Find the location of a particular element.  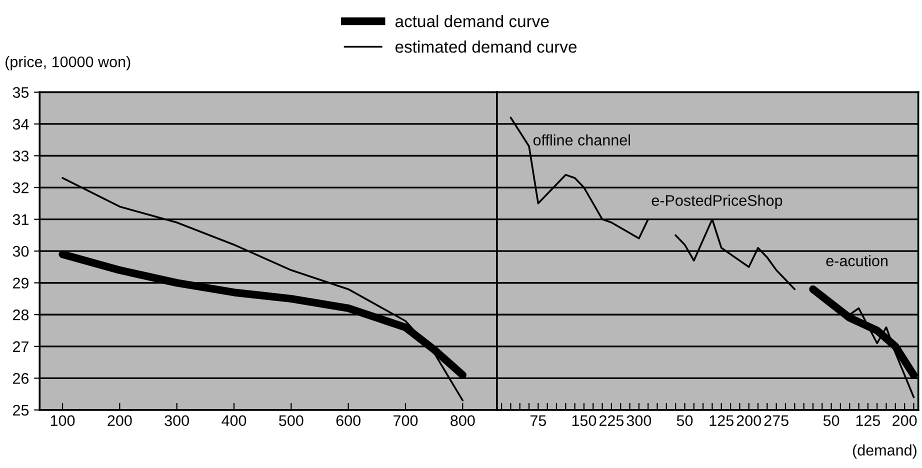

x-tick-label: 100 is located at coordinates (62, 420).